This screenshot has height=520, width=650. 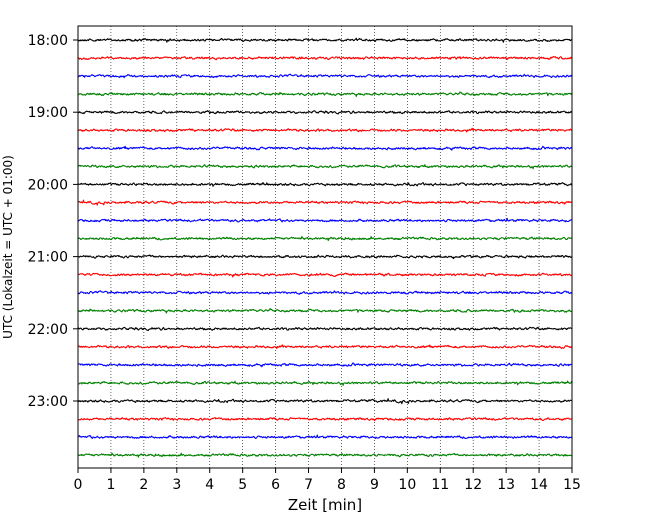 What do you see at coordinates (48, 258) in the screenshot?
I see `y-tick-label: 21:00` at bounding box center [48, 258].